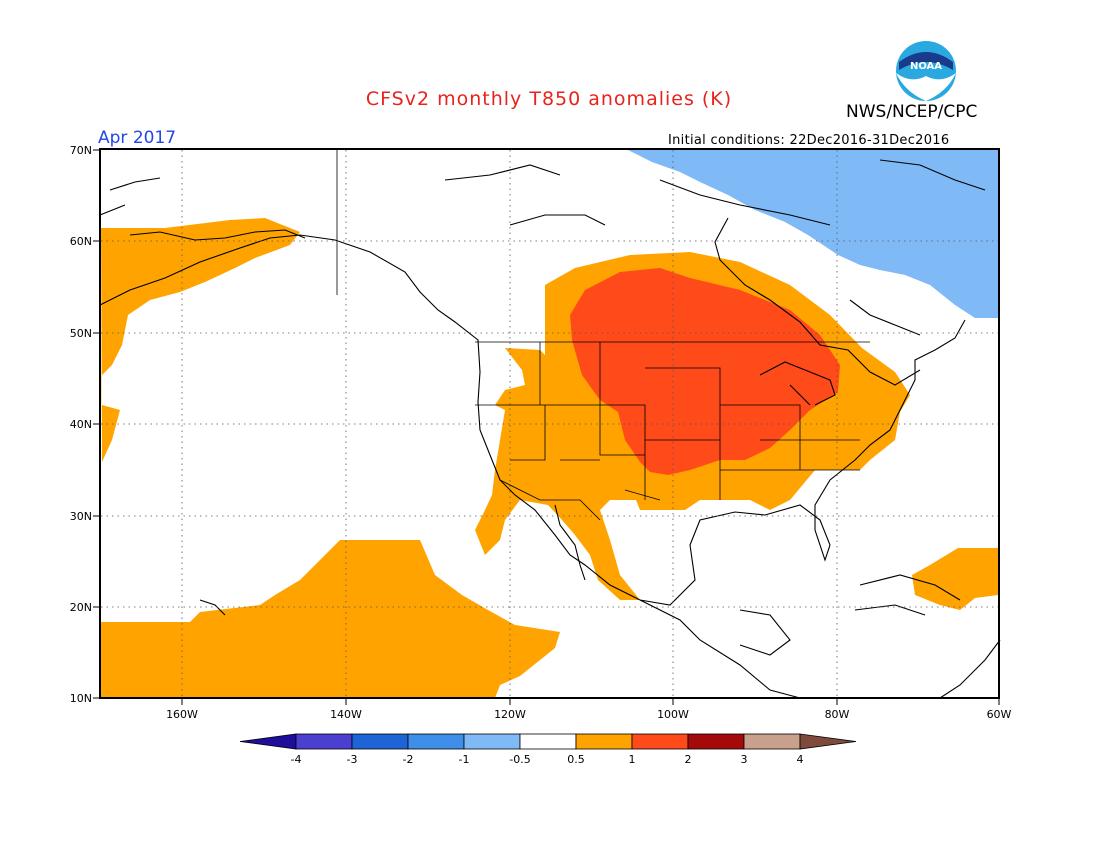  I want to click on colorbar-min-arrow, so click(268, 741).